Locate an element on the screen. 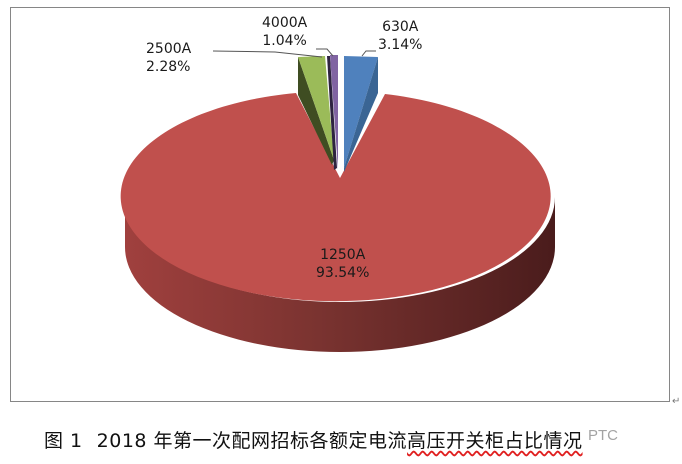 This screenshot has width=682, height=464. caption-text-underlined: 高压开关柜占比情况 is located at coordinates (495, 441).